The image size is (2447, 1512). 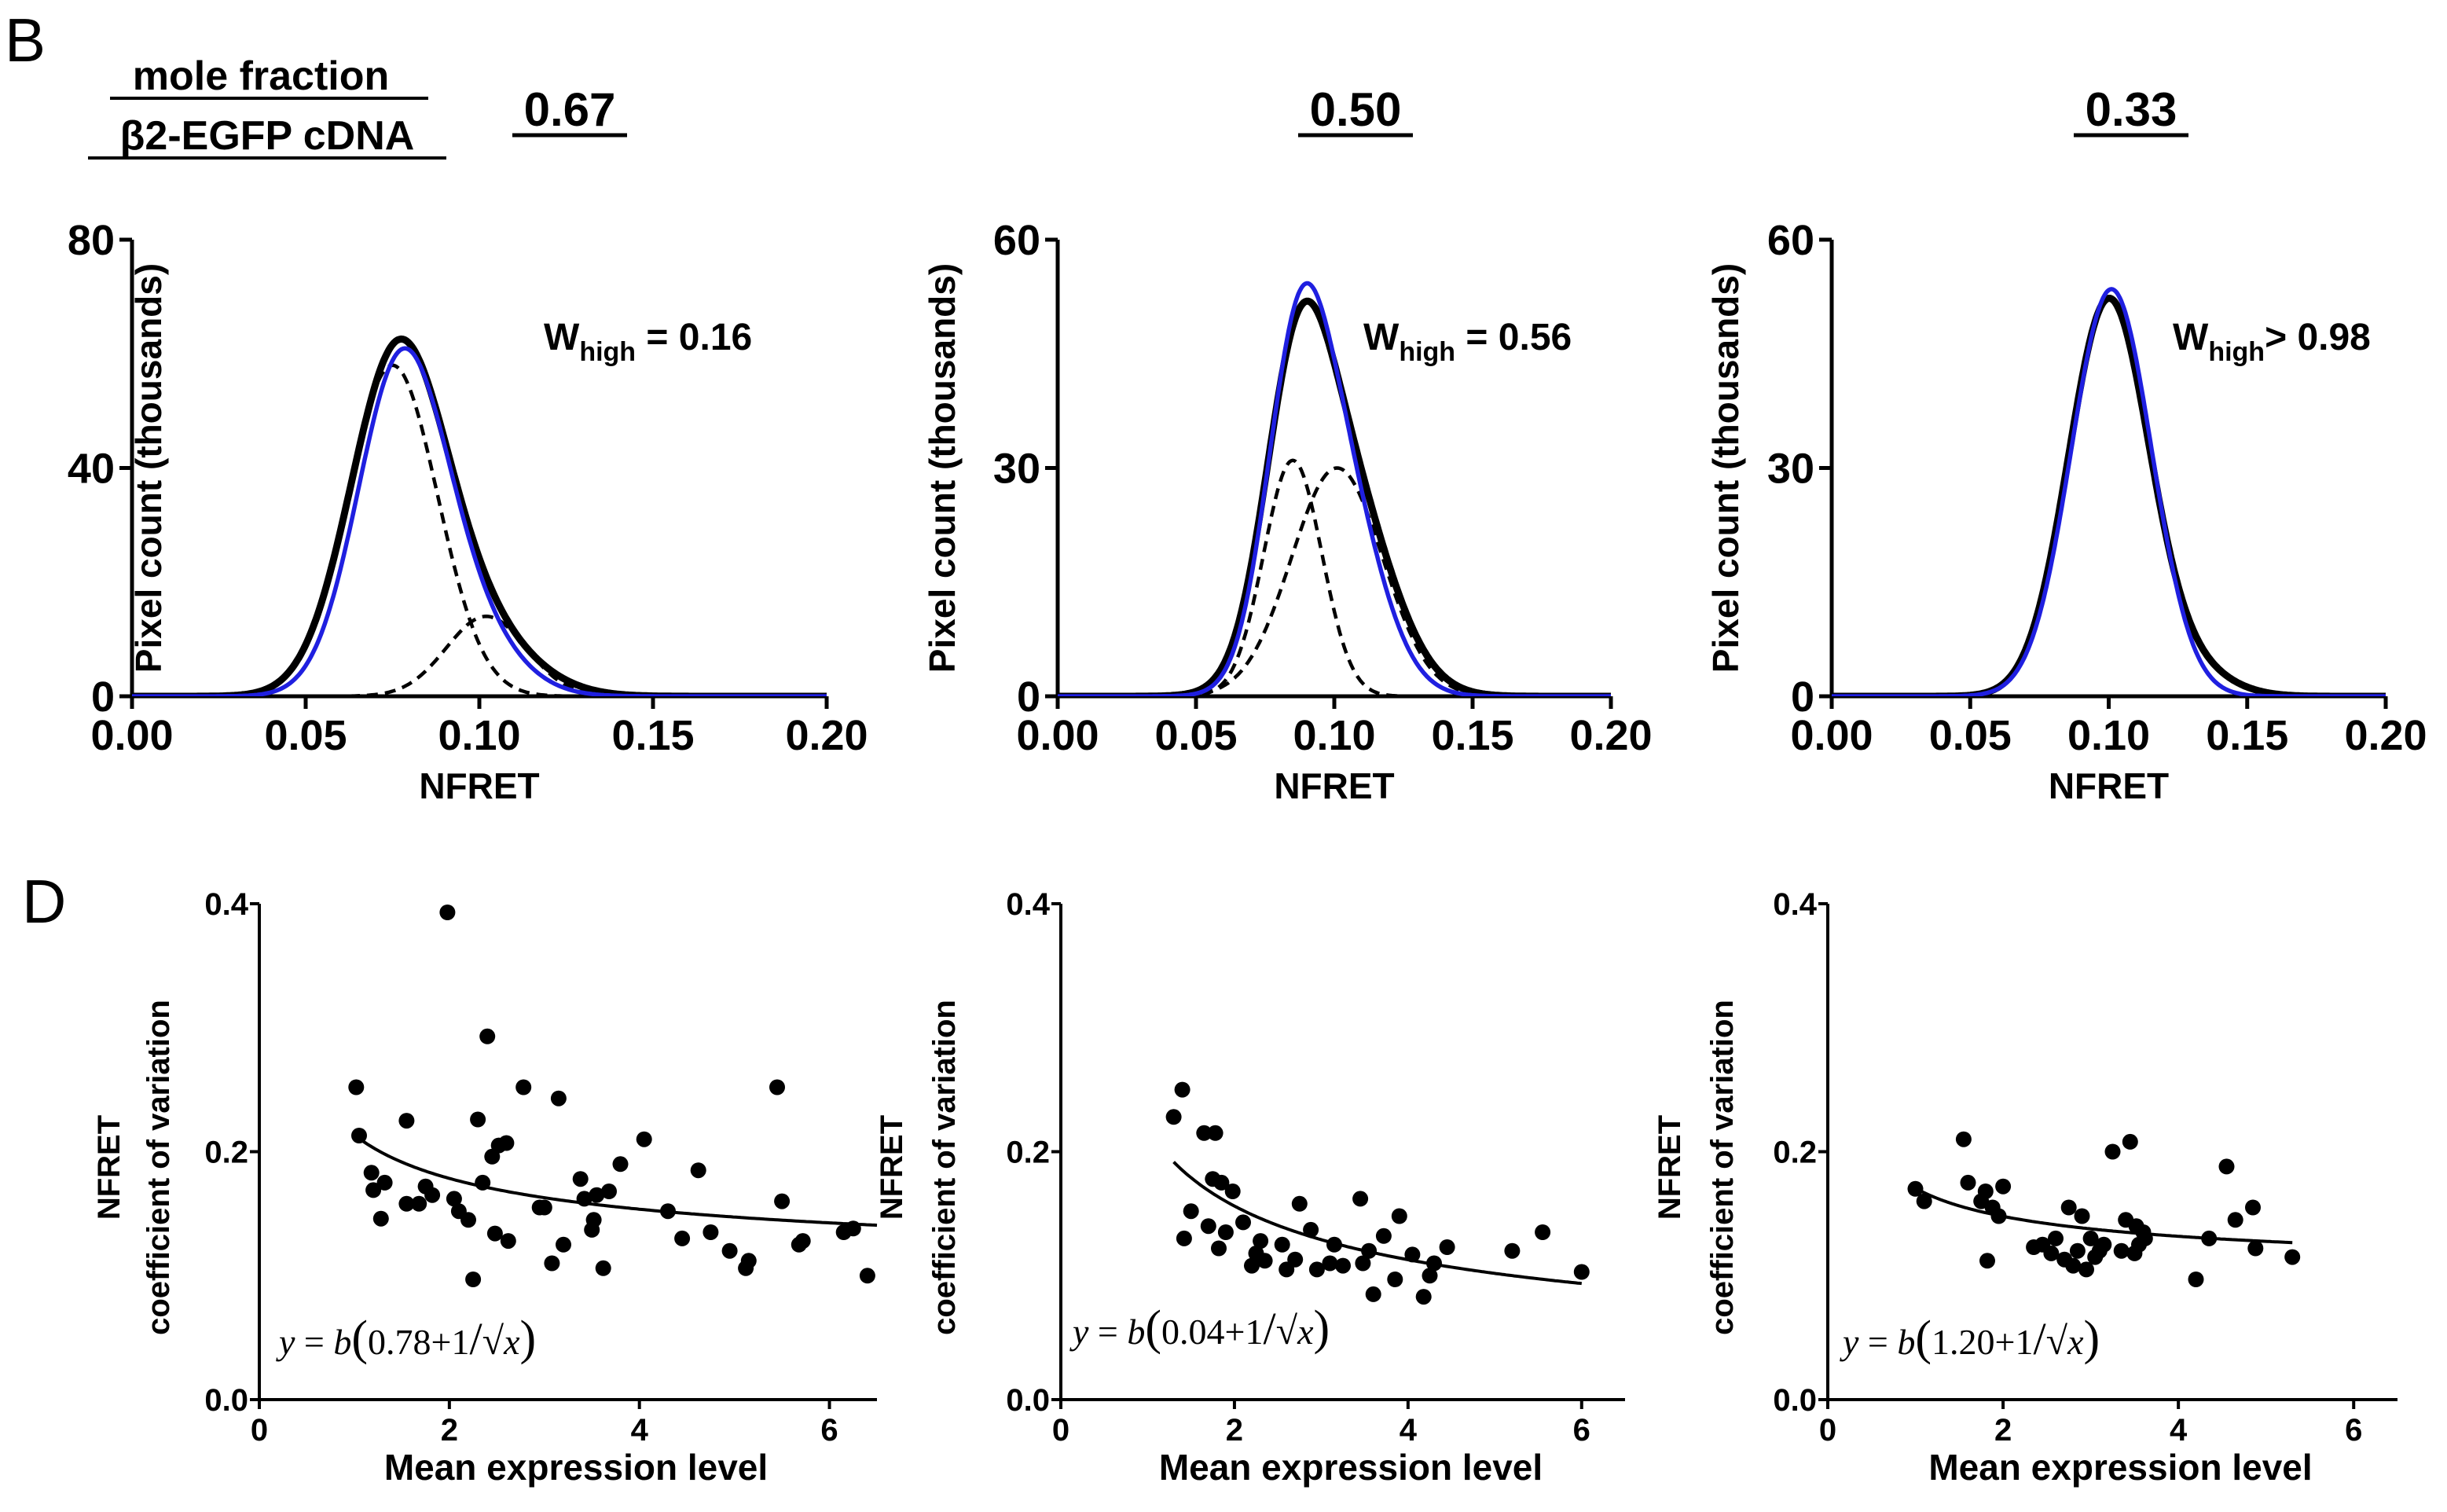 I want to click on y-axis-title: Pixel count (thousands), so click(x=148, y=468).